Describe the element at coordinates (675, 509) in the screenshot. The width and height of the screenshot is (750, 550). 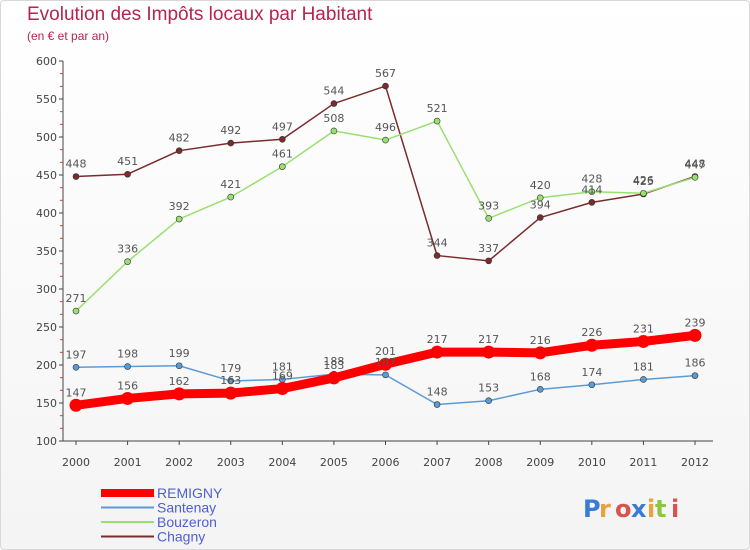
I see `brand-letter: i` at that location.